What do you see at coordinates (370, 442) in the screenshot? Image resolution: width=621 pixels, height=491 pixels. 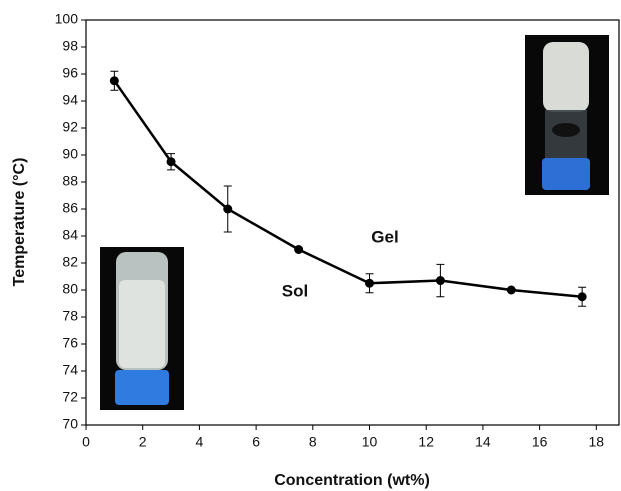 I see `x-tick-label: 10` at bounding box center [370, 442].